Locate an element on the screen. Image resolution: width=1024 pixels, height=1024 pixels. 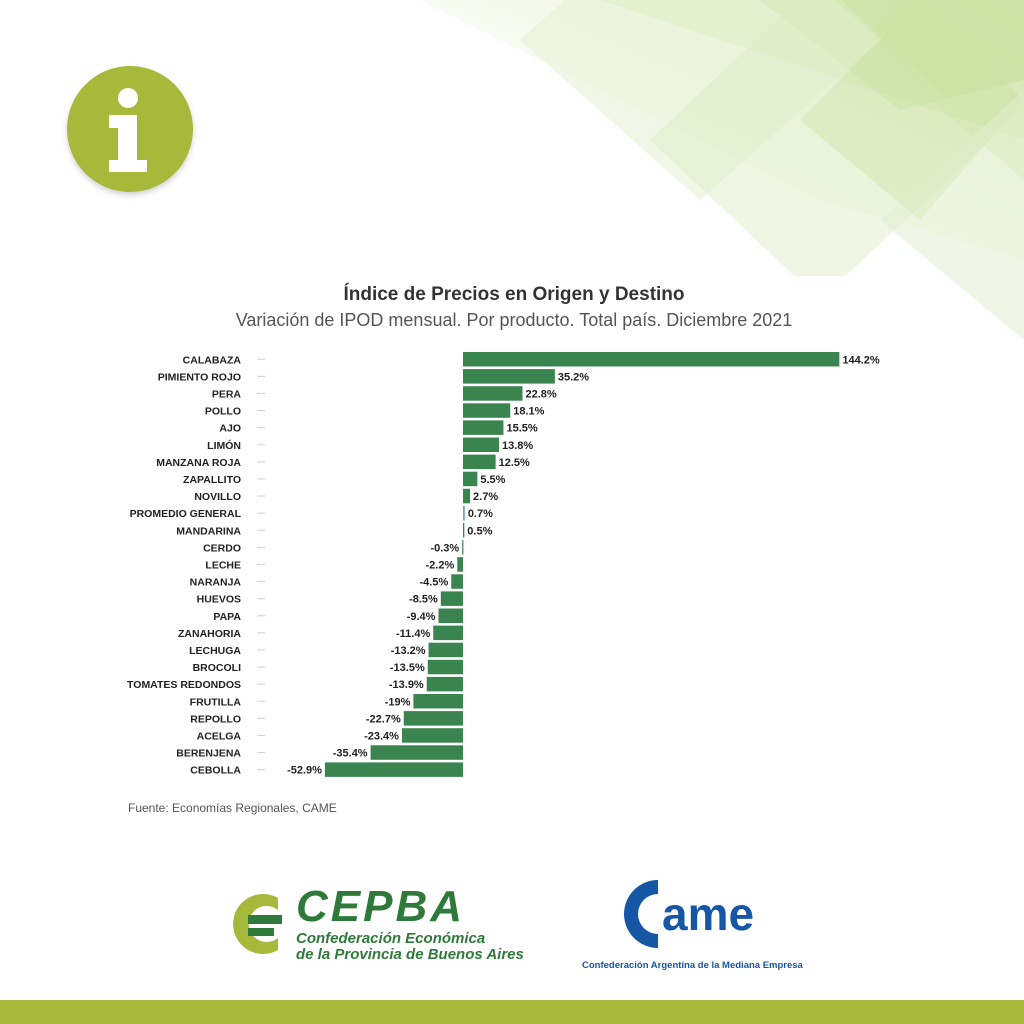
category-label: REPOLLO is located at coordinates (215, 719).